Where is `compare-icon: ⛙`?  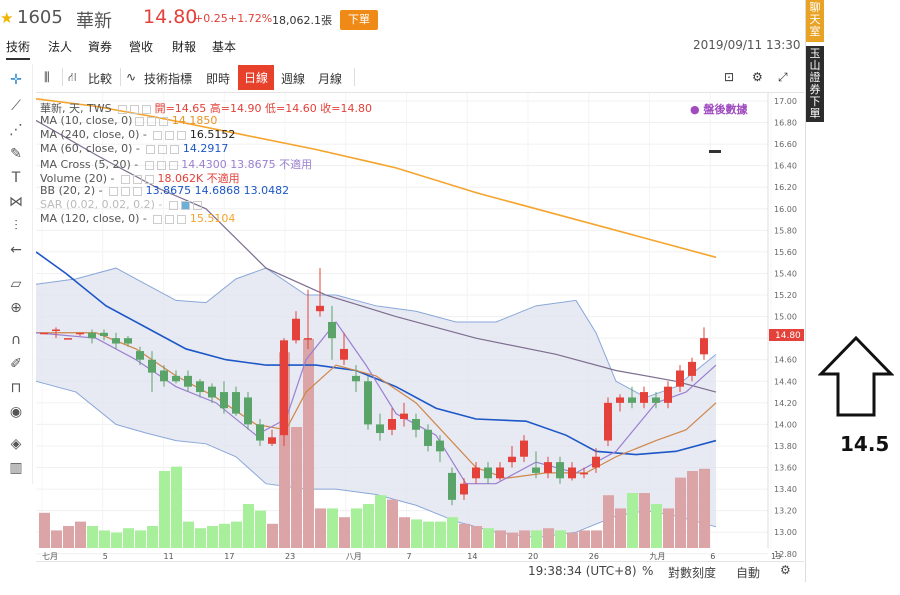
compare-icon: ⛙ is located at coordinates (72, 77).